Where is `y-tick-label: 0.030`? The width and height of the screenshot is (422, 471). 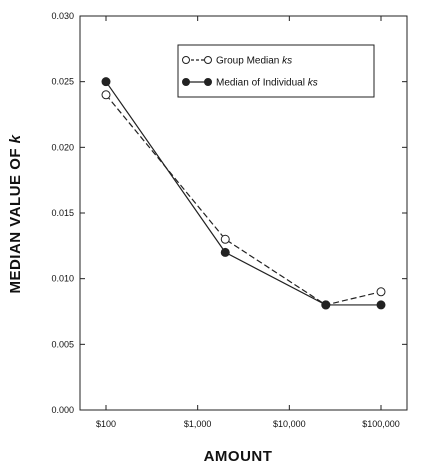
y-tick-label: 0.030 is located at coordinates (62, 16).